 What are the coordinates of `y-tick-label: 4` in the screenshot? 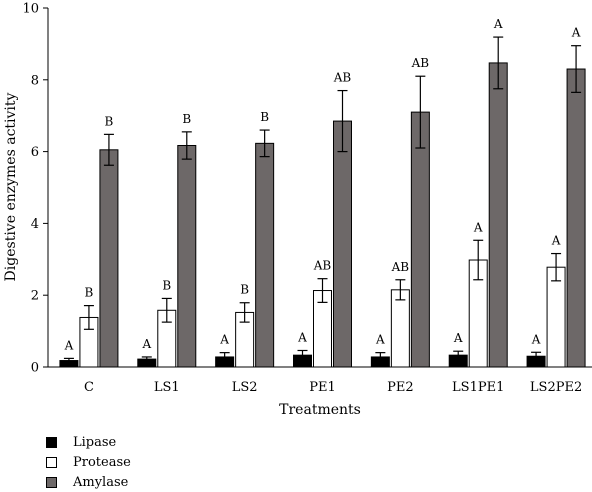 It's located at (35, 224).